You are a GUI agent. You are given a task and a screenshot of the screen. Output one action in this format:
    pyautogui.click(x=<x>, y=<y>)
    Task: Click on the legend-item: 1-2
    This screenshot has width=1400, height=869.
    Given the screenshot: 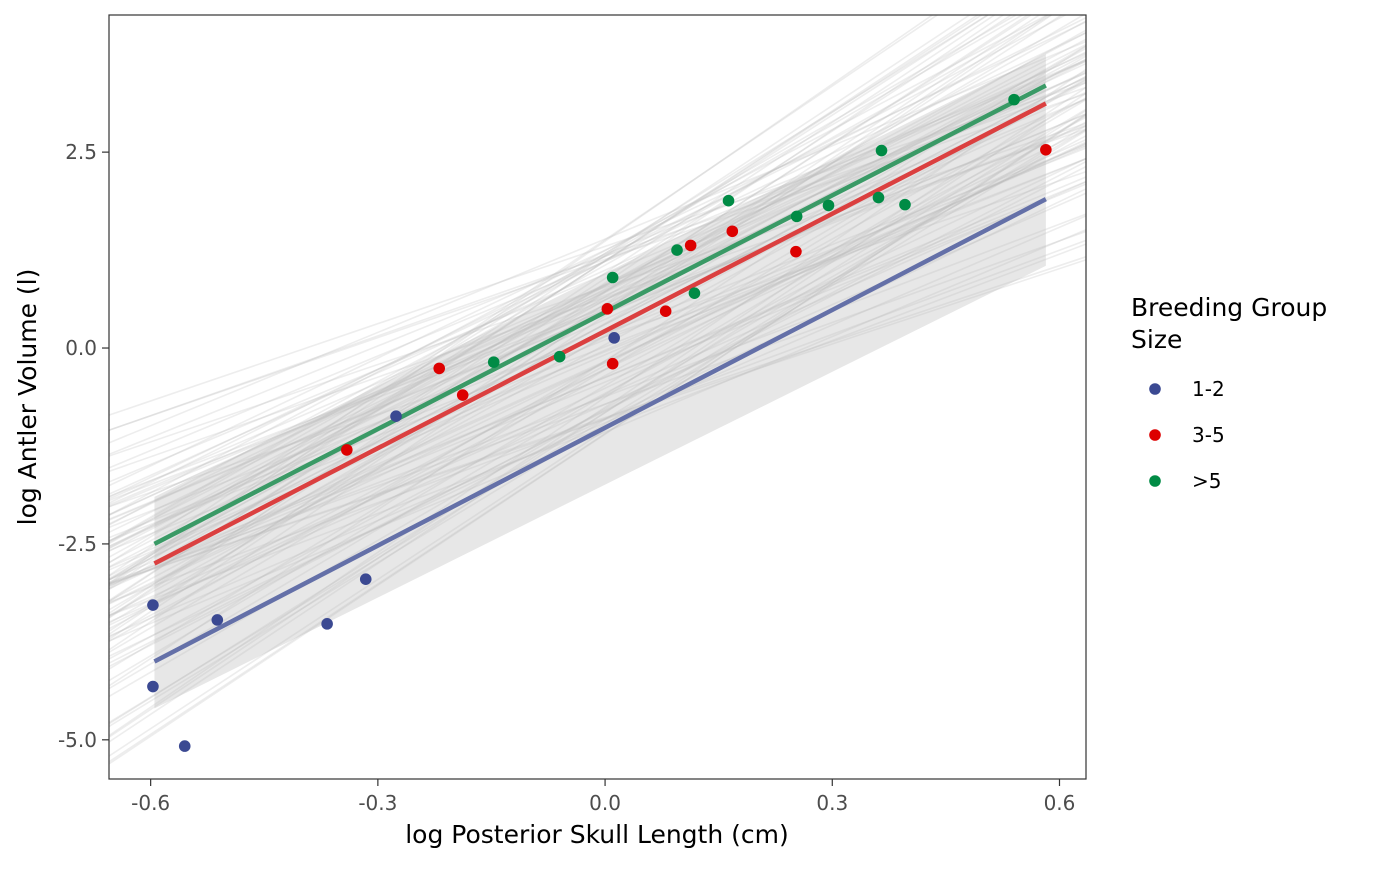 What is the action you would take?
    pyautogui.click(x=1187, y=389)
    